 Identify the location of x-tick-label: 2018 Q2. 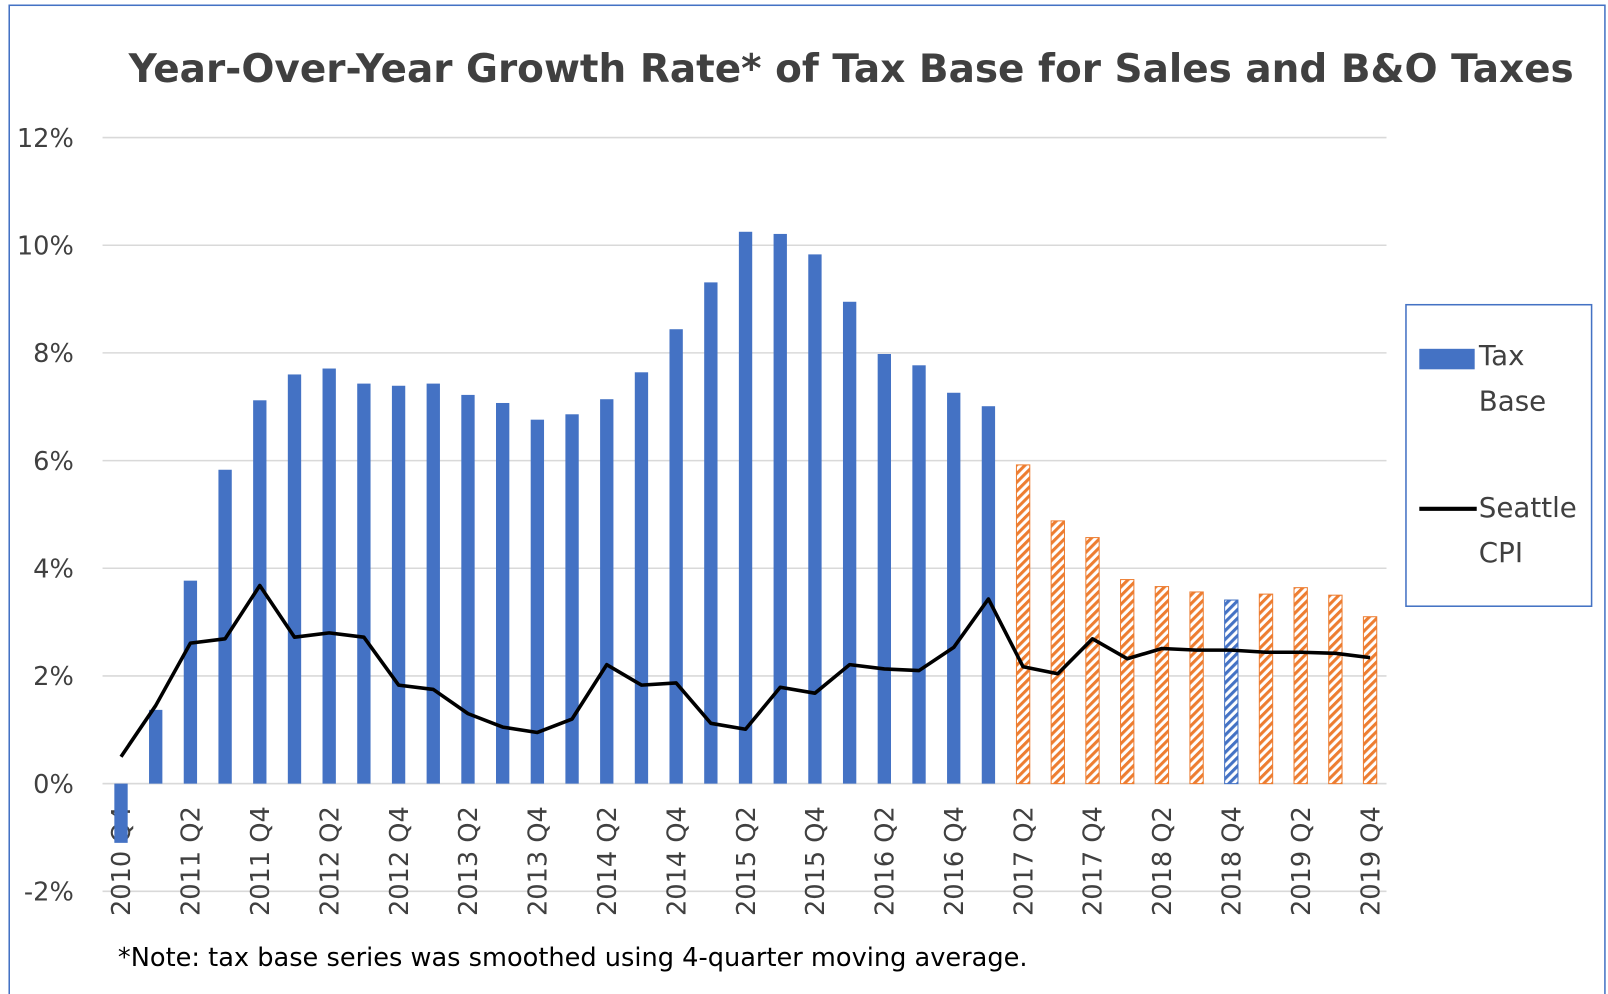
(1163, 861).